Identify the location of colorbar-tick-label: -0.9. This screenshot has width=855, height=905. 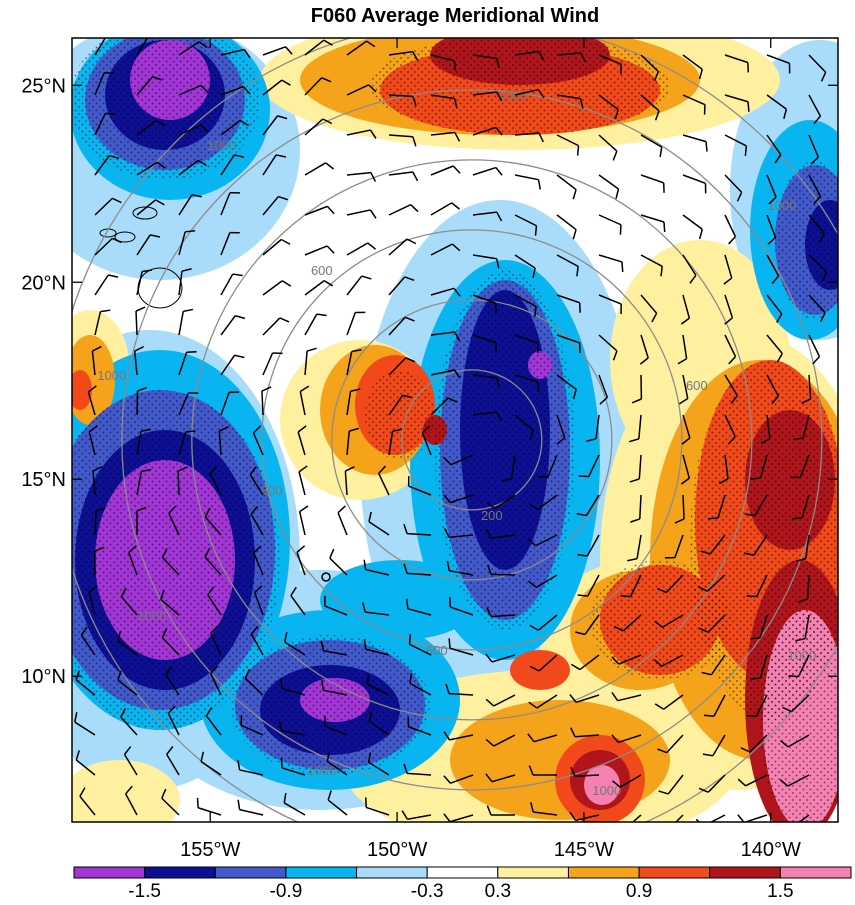
(286, 890).